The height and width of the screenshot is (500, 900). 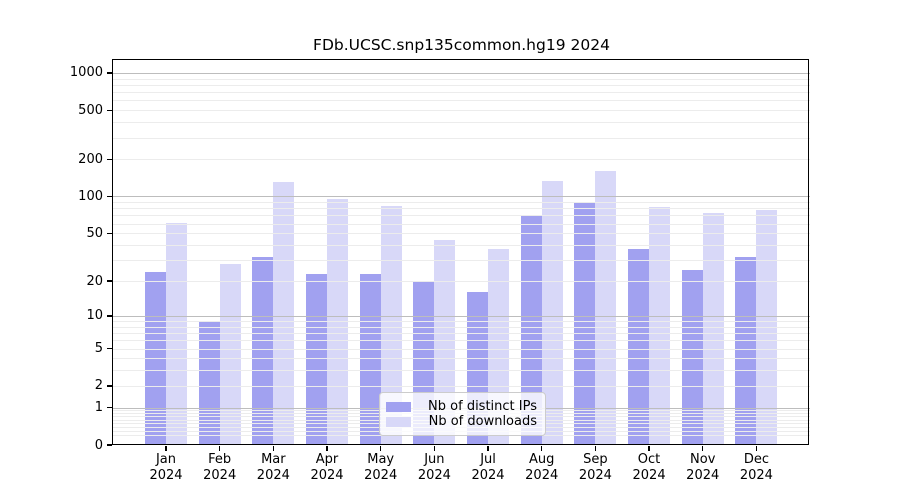 What do you see at coordinates (90, 196) in the screenshot?
I see `y-tick-label: 100` at bounding box center [90, 196].